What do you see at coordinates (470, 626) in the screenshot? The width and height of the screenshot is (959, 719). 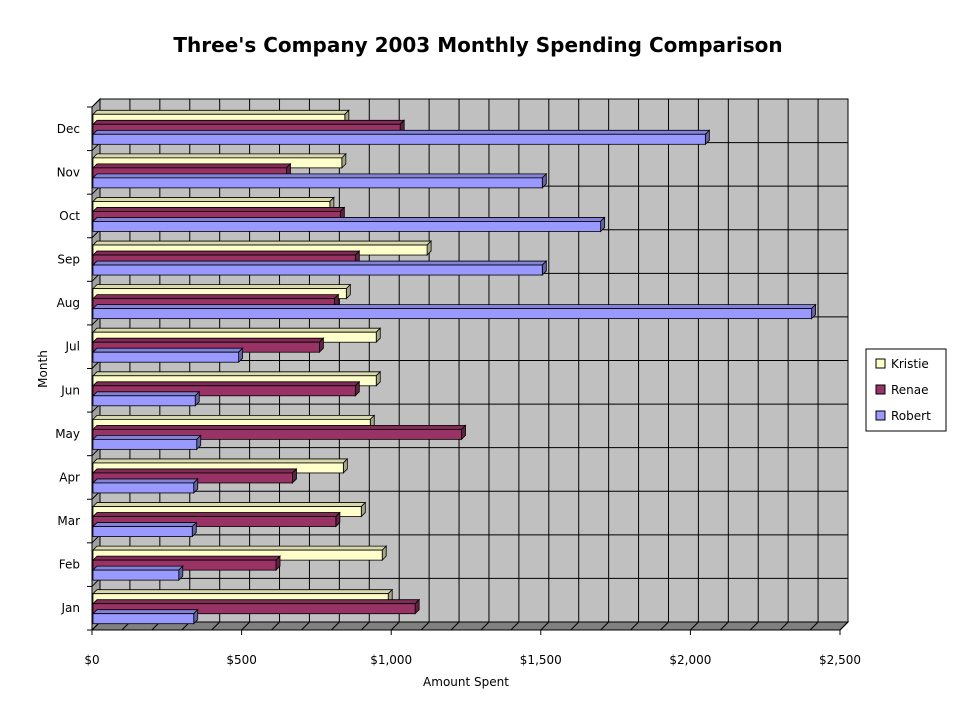 I see `floor` at bounding box center [470, 626].